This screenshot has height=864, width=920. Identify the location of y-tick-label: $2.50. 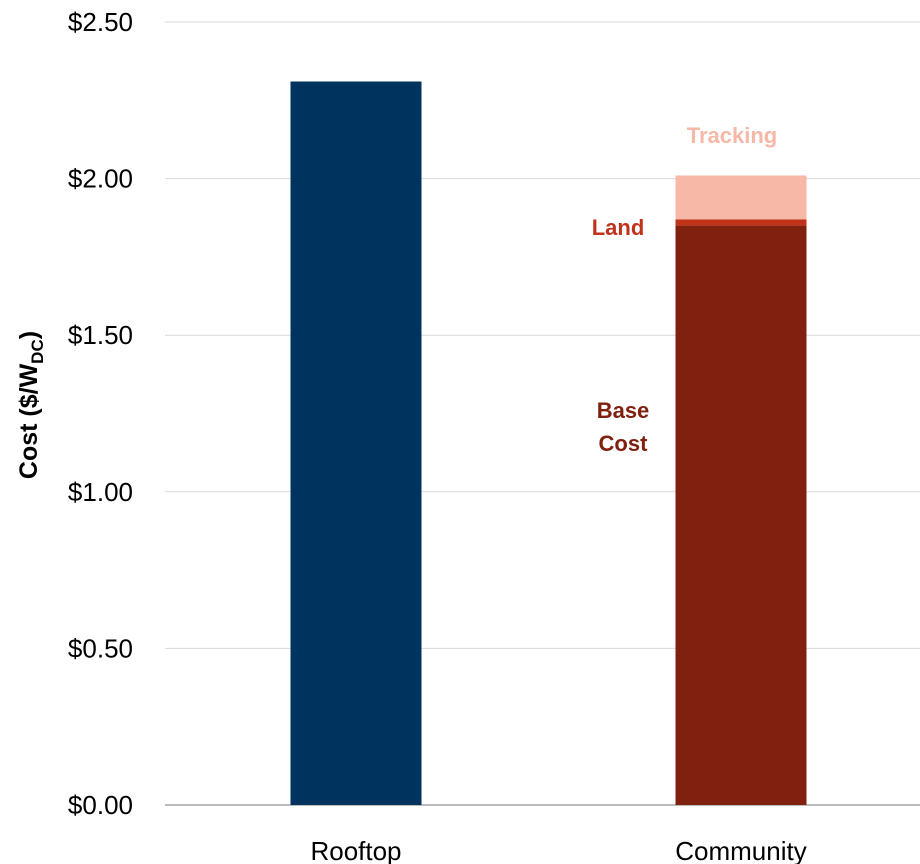
(100, 22).